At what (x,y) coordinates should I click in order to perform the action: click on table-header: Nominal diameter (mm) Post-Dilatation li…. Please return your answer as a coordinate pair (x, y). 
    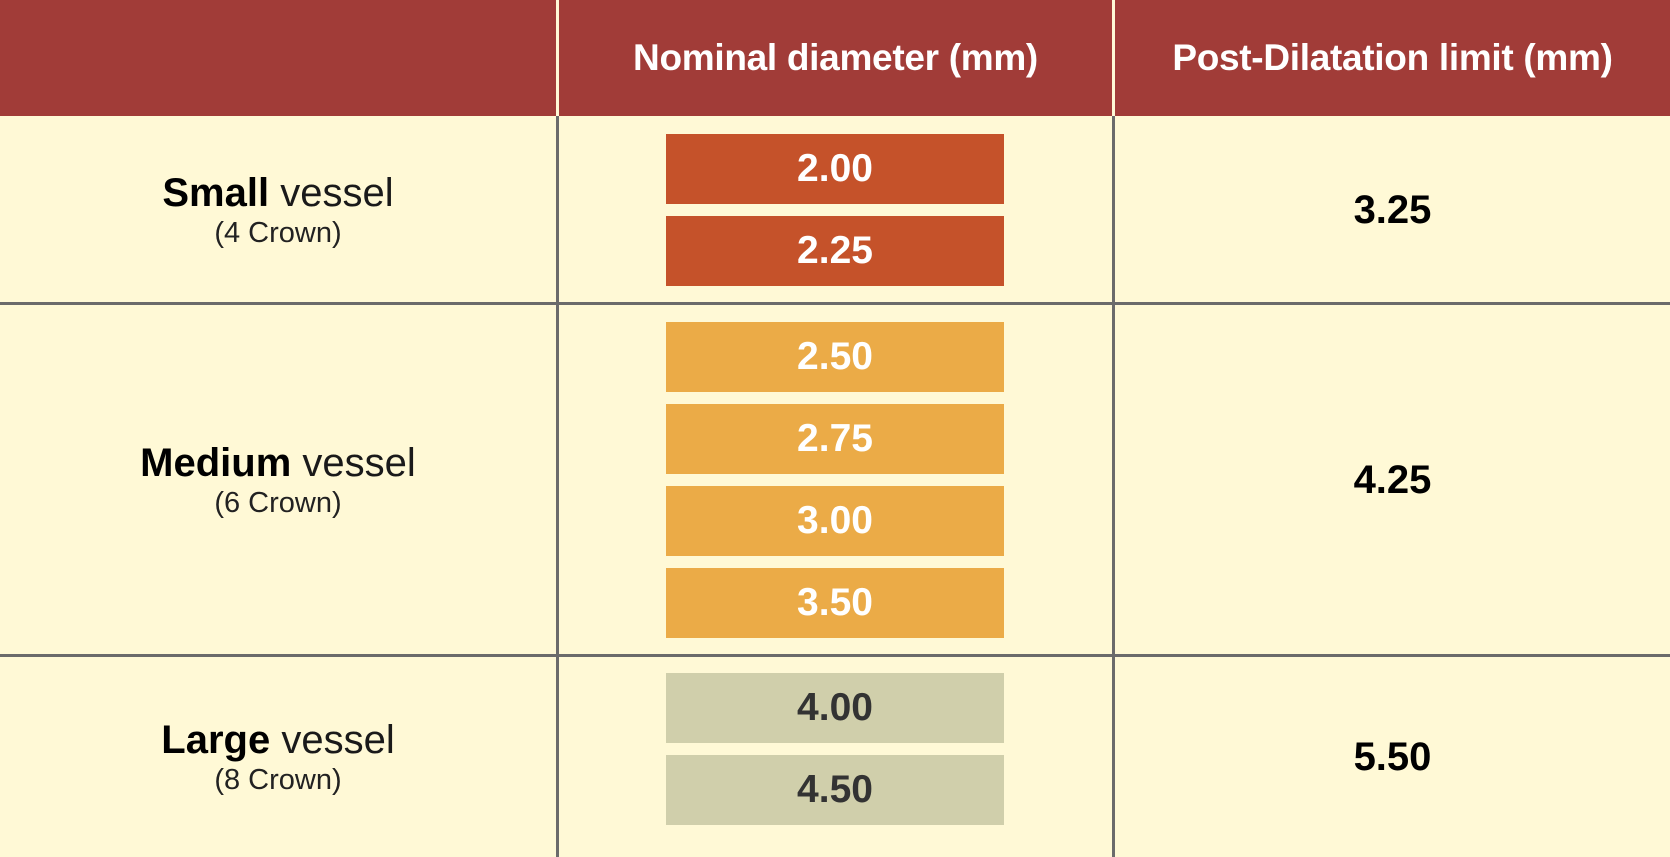
    Looking at the image, I should click on (835, 58).